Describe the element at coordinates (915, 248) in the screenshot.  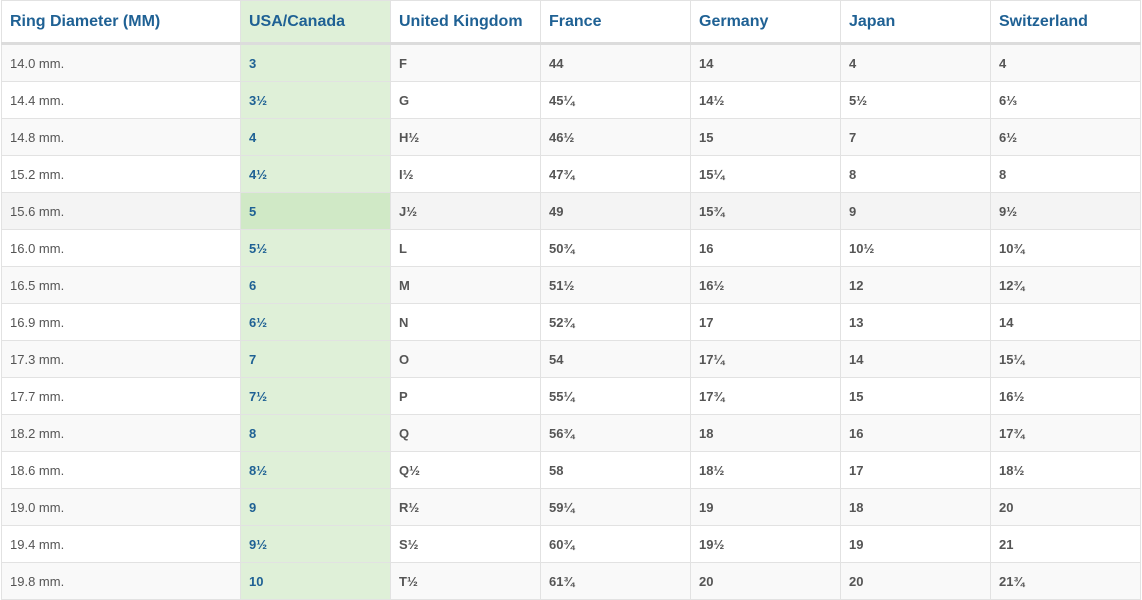
I see `cell-japan: 10½` at that location.